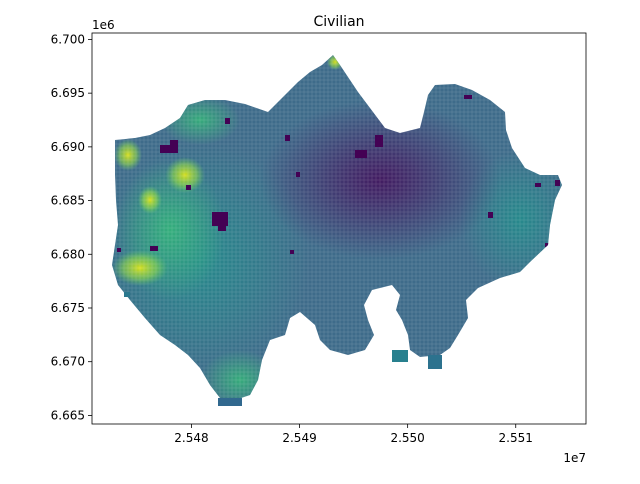  What do you see at coordinates (574, 458) in the screenshot?
I see `x-offset-label: 1e7` at bounding box center [574, 458].